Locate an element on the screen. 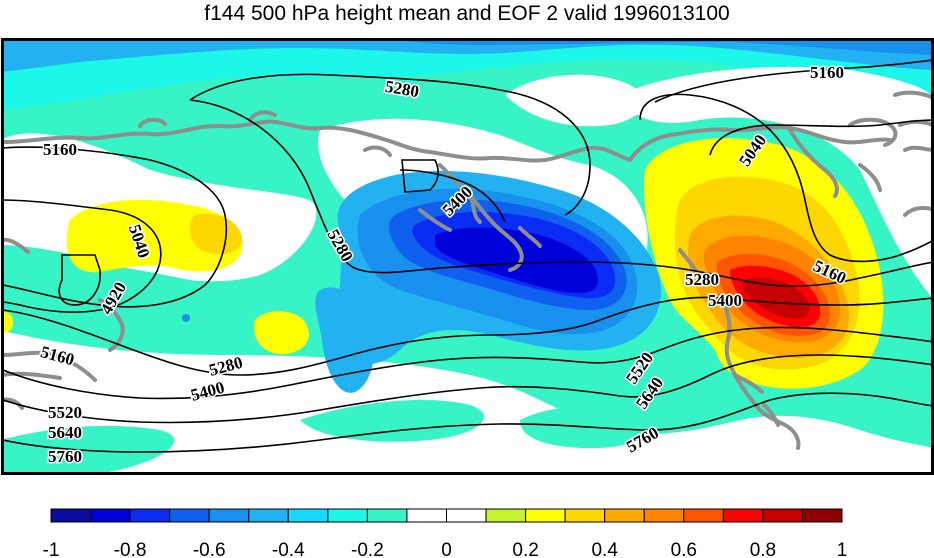 Image resolution: width=934 pixels, height=558 pixels. colorbar-tick-label: 0.2 is located at coordinates (525, 549).